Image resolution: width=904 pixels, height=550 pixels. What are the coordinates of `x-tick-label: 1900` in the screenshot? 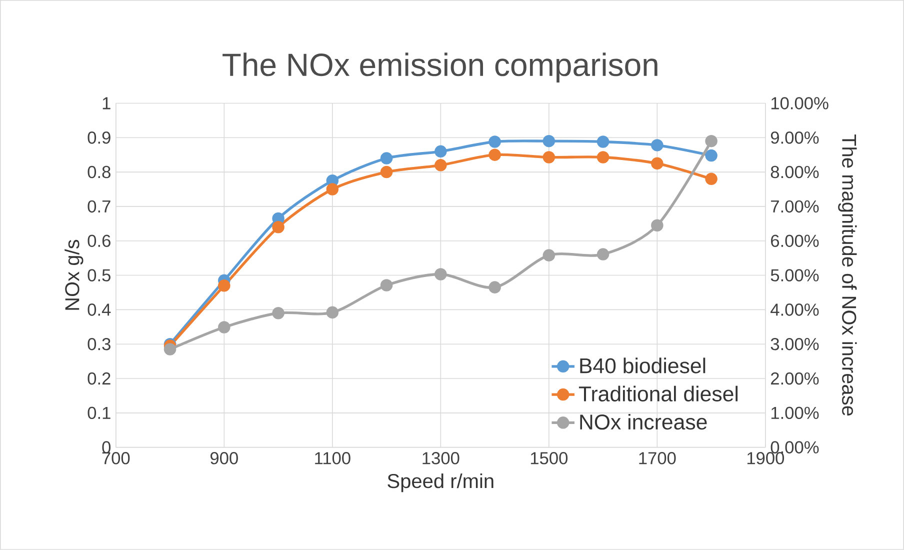 It's located at (765, 458).